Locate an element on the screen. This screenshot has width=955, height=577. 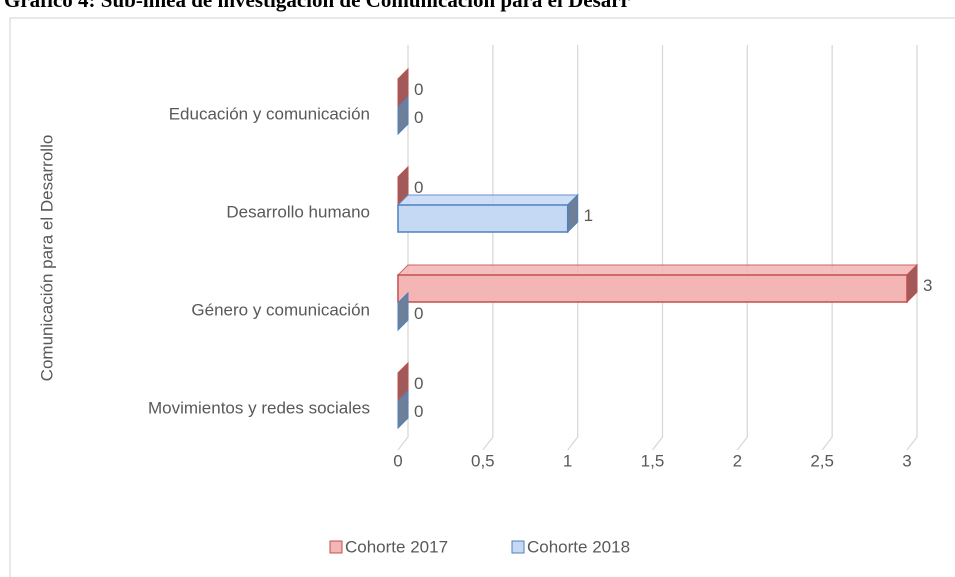
y-tick-label: Educación y comunicación is located at coordinates (269, 113).